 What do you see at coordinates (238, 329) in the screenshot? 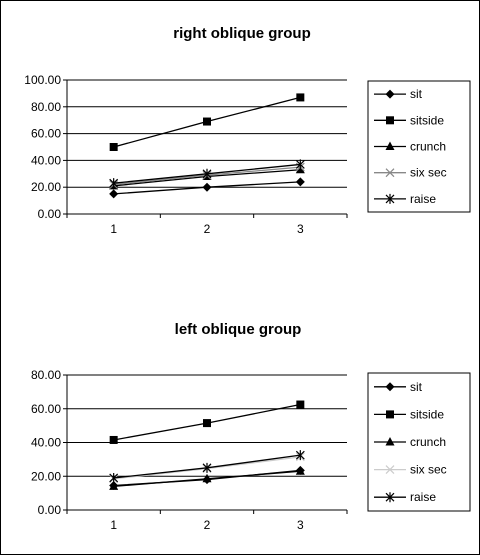
I see `chart-title: left oblique group` at bounding box center [238, 329].